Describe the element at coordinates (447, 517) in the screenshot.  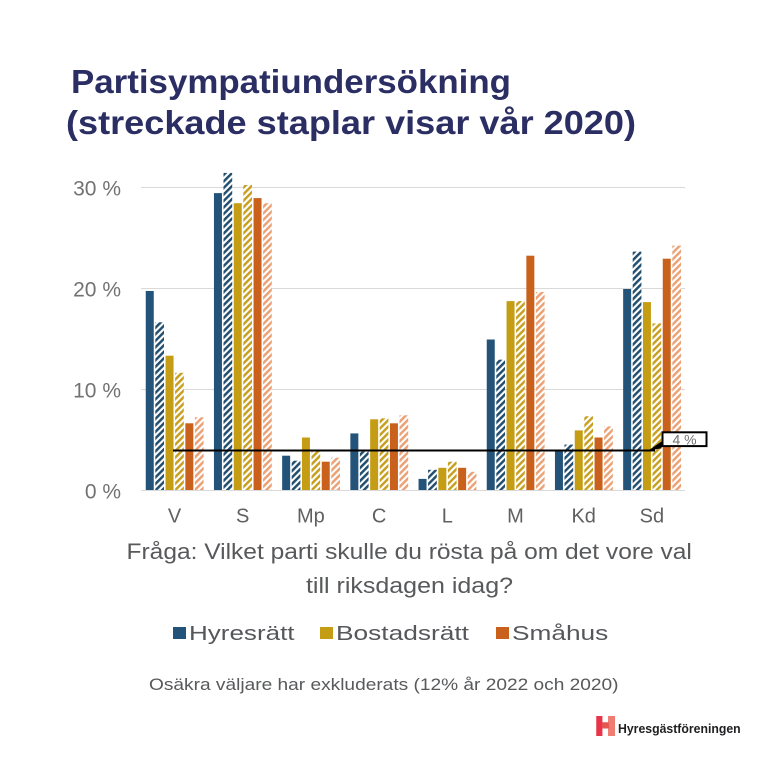
I see `svg-text: L` at that location.